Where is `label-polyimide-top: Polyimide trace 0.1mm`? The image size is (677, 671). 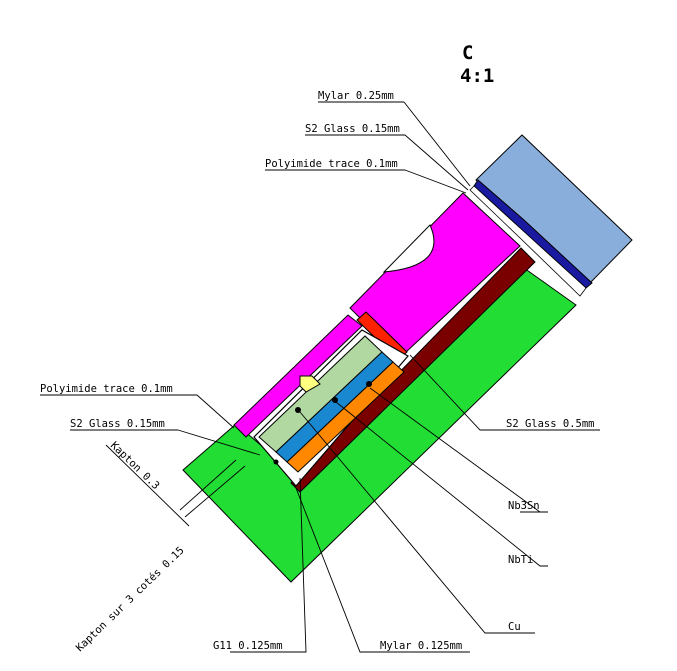
label-polyimide-top: Polyimide trace 0.1mm is located at coordinates (331, 164).